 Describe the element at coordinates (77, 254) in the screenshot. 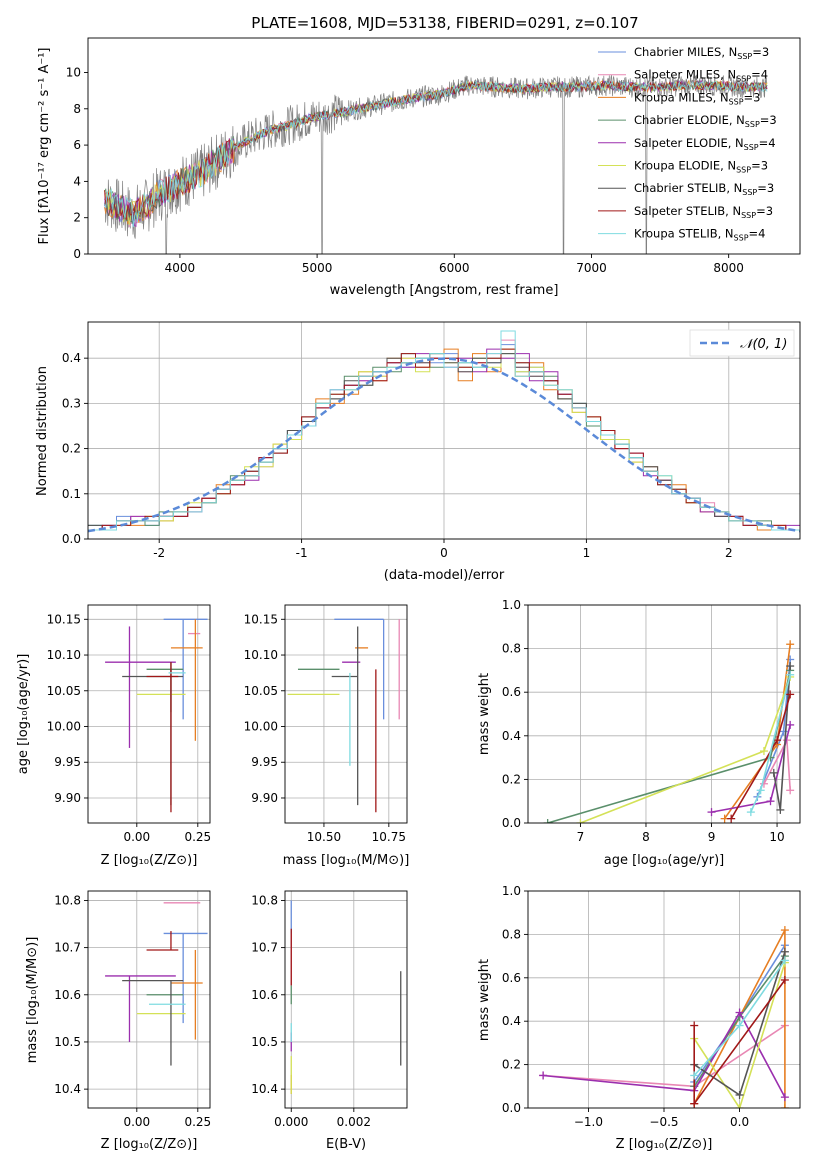

I see `y-tick-label: 0` at that location.